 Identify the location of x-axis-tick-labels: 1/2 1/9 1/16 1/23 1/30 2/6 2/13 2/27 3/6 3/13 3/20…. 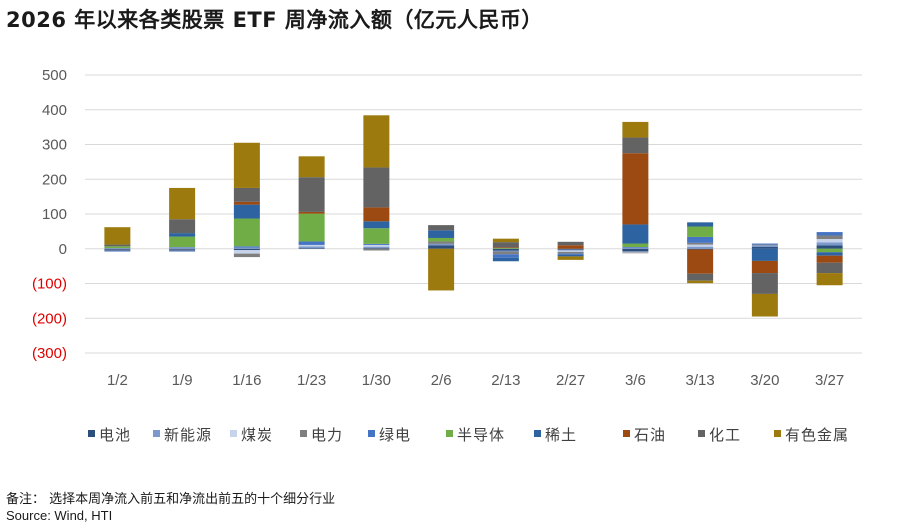
(475, 380).